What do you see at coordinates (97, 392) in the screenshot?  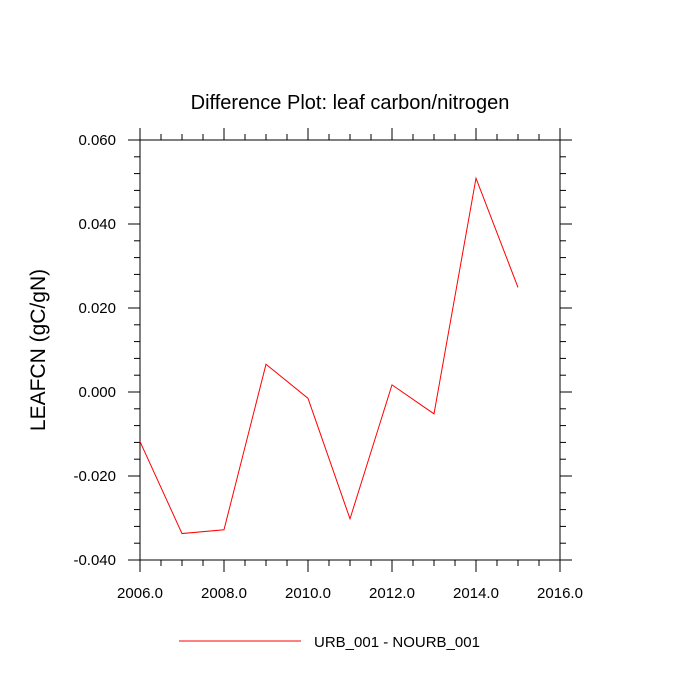 I see `y-tick-label: 0.000` at bounding box center [97, 392].